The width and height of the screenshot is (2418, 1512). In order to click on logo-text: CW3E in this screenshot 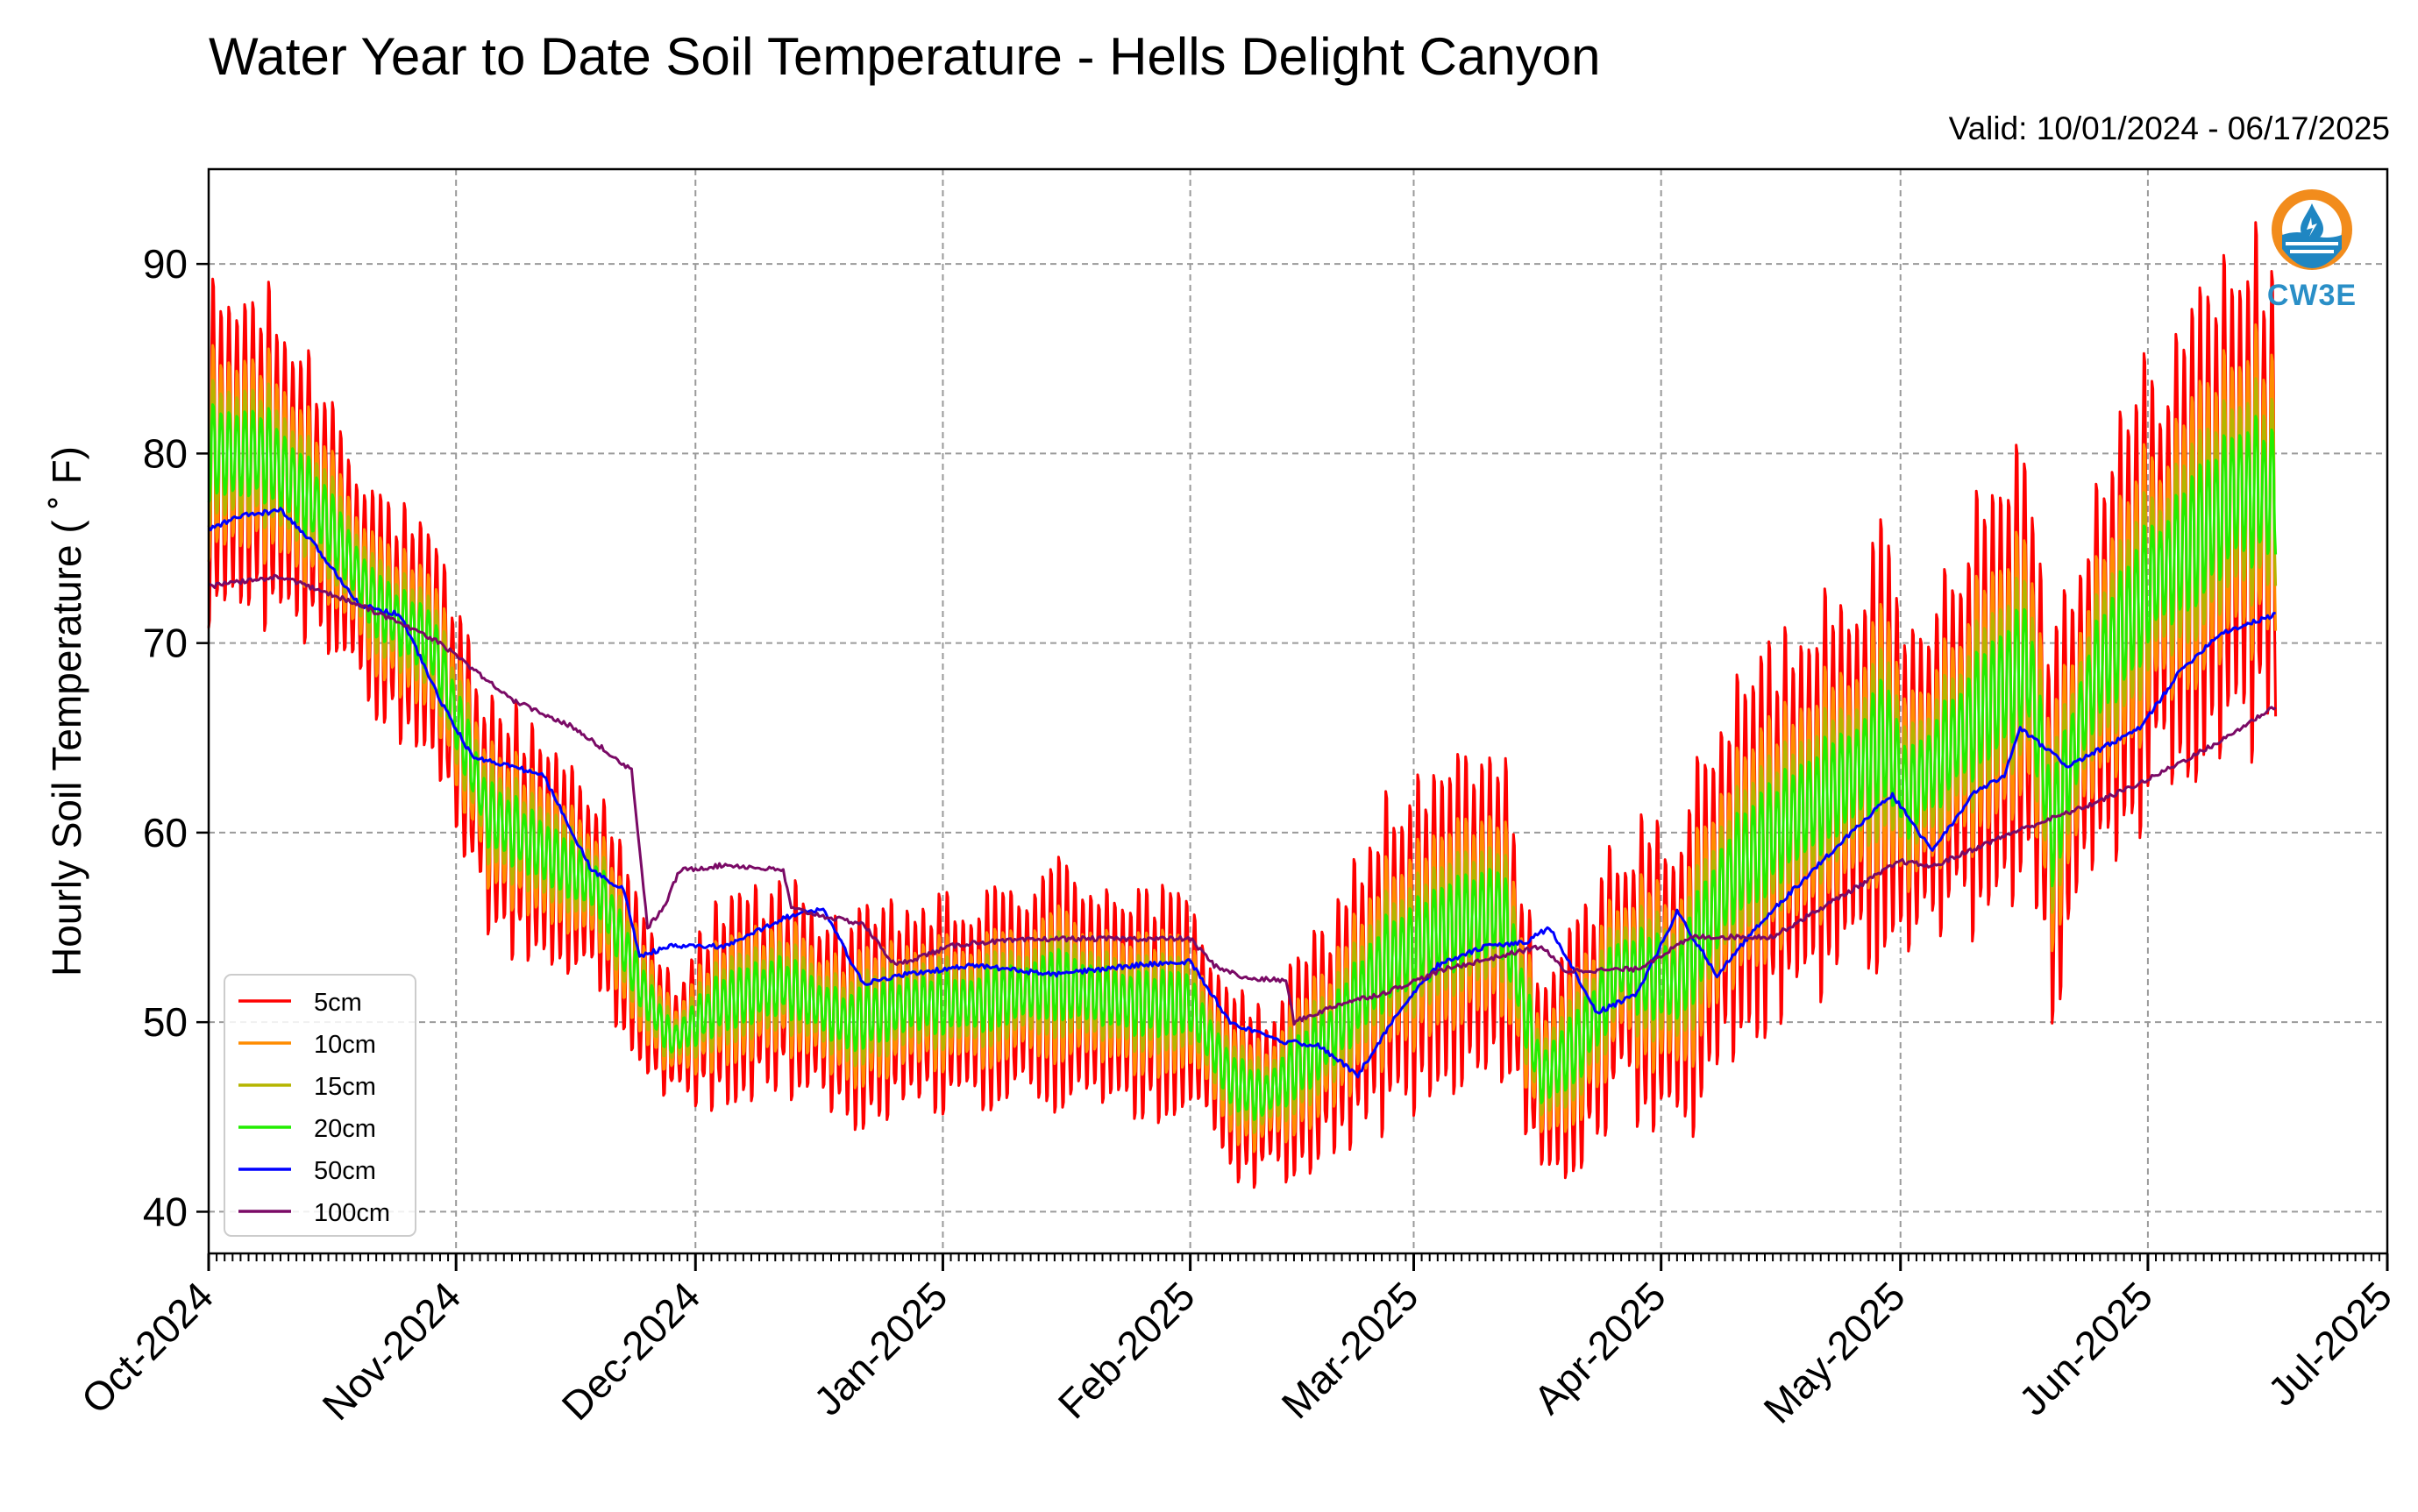, I will do `click(2312, 295)`.